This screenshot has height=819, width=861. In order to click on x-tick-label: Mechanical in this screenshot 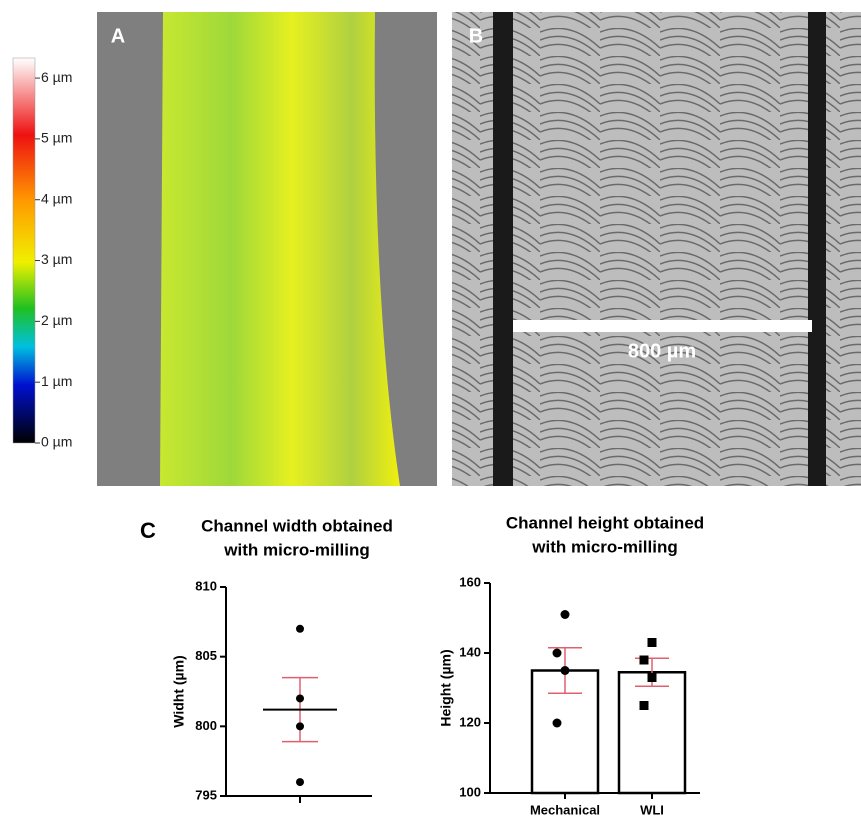, I will do `click(565, 809)`.